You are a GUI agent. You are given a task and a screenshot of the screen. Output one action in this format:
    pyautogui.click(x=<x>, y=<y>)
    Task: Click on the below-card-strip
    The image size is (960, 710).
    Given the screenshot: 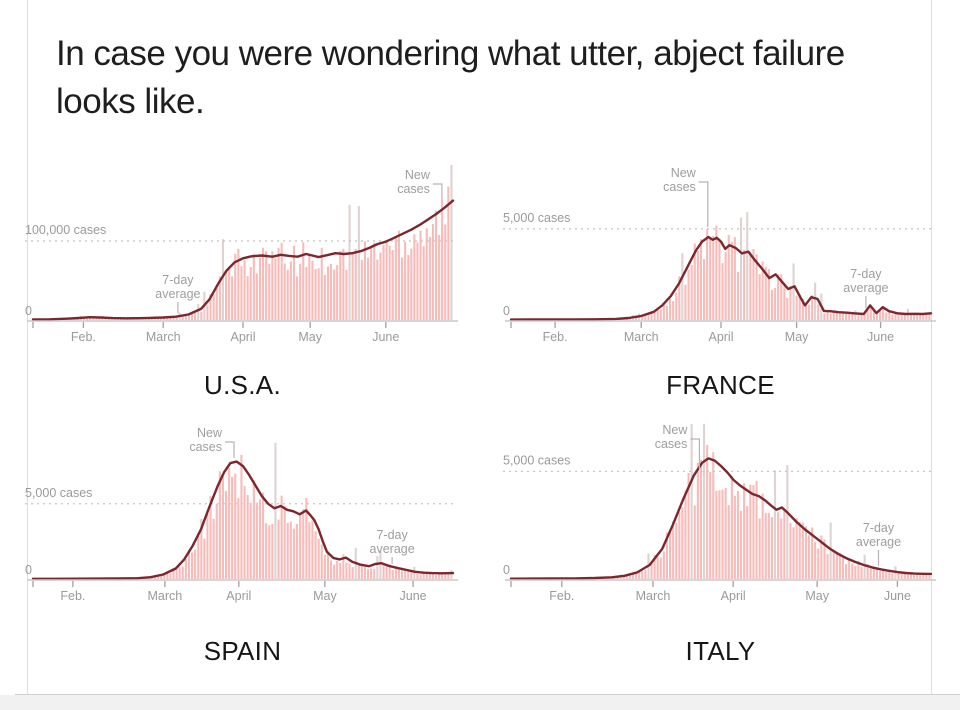 What is the action you would take?
    pyautogui.click(x=480, y=702)
    